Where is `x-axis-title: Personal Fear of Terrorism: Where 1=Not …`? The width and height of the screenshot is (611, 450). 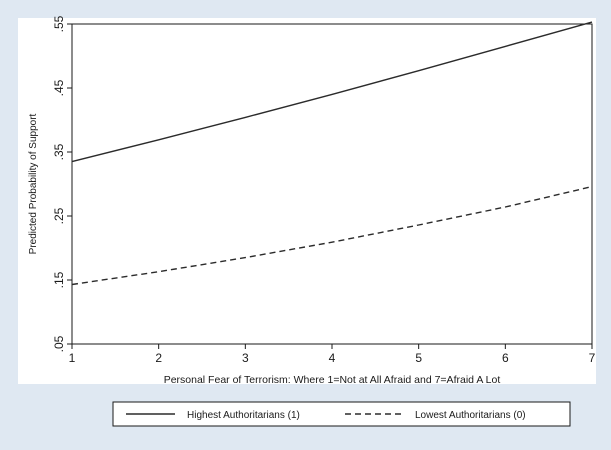 x-axis-title: Personal Fear of Terrorism: Where 1=Not … is located at coordinates (332, 380).